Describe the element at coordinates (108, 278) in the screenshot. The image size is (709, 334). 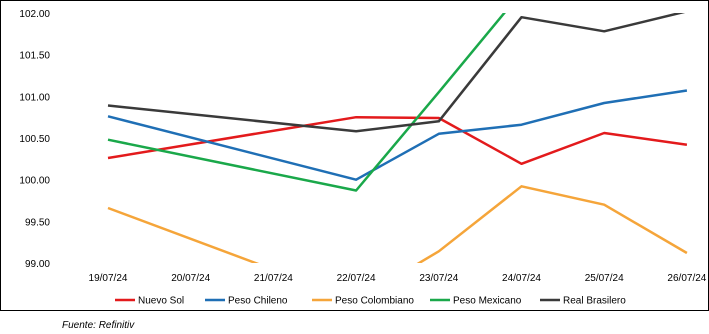
I see `x-tick-label: 19/07/24` at that location.